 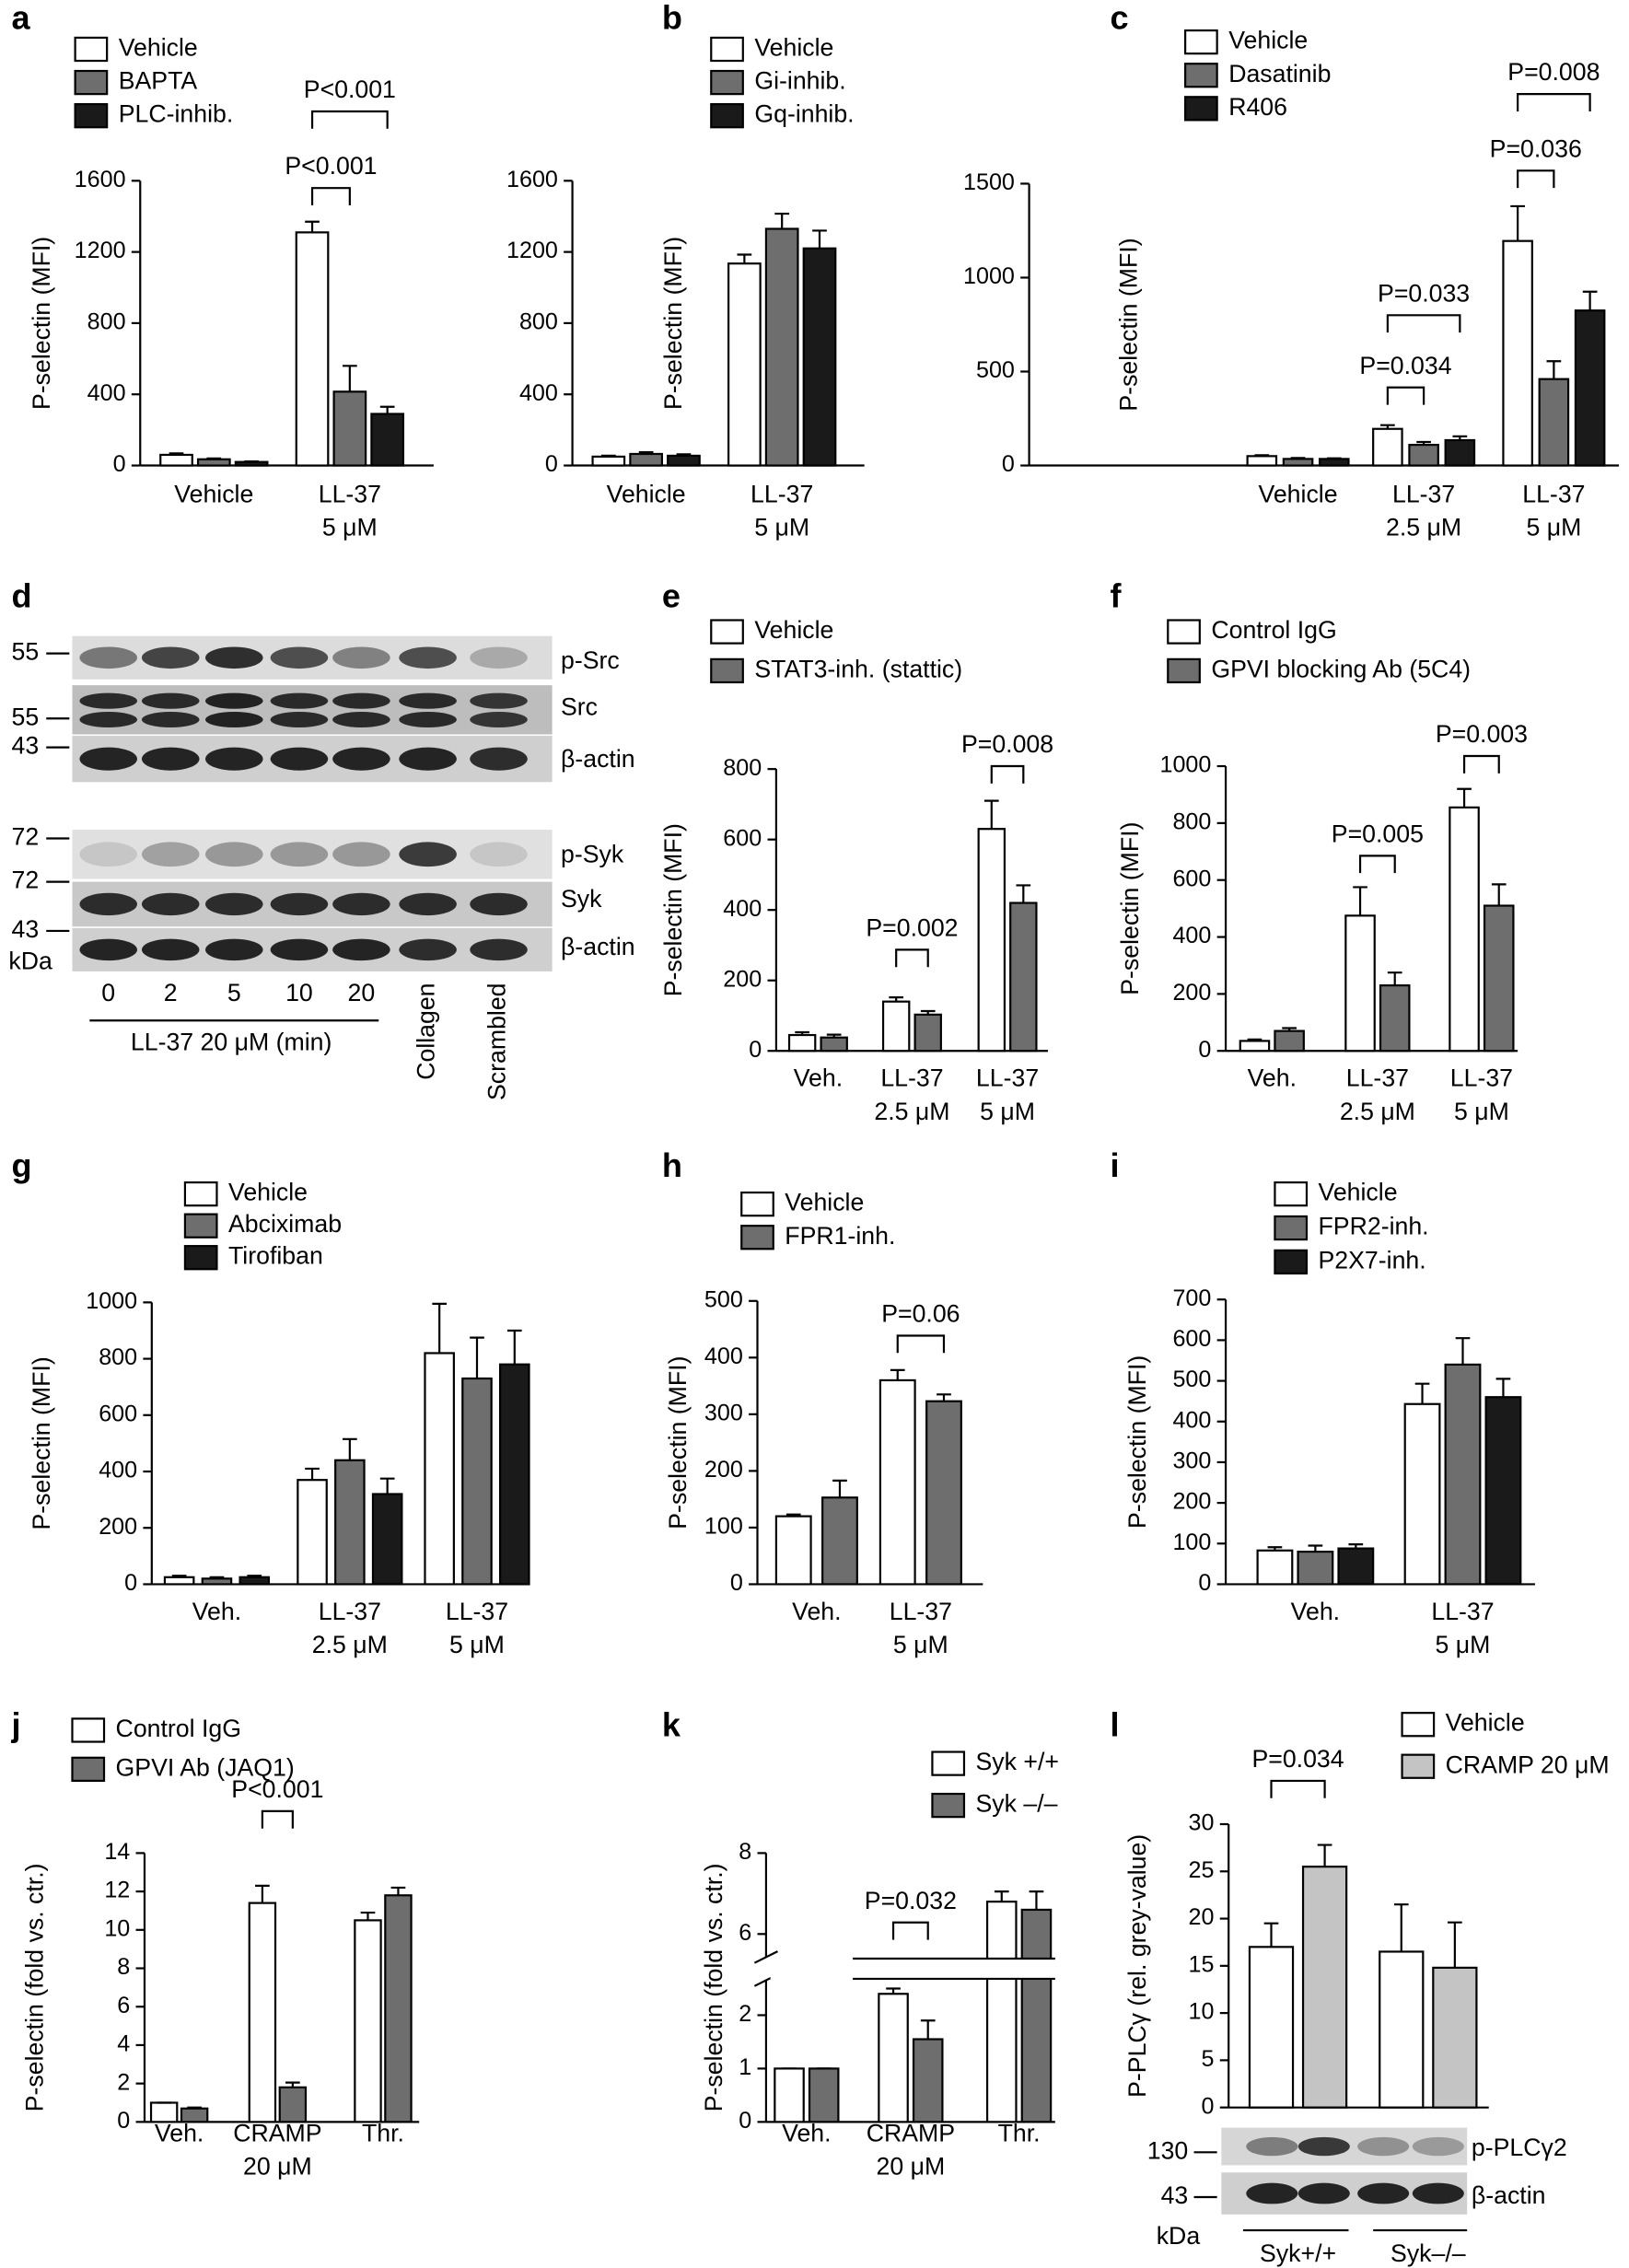 What do you see at coordinates (911, 2133) in the screenshot?
I see `x-tick-label: CRAMP` at bounding box center [911, 2133].